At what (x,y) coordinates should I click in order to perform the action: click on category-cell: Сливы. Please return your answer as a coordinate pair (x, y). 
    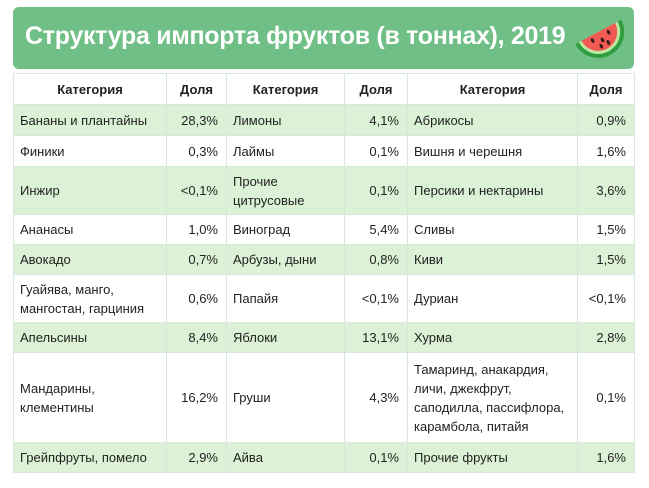
    Looking at the image, I should click on (492, 229).